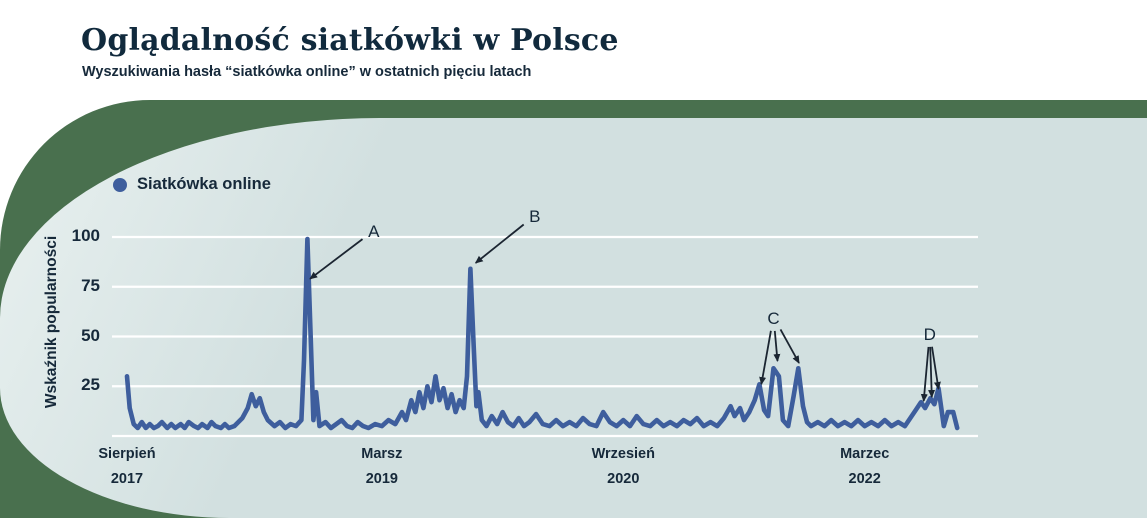 This screenshot has width=1147, height=518. I want to click on x-tick-label-2020: Wrzesień 2020, so click(623, 466).